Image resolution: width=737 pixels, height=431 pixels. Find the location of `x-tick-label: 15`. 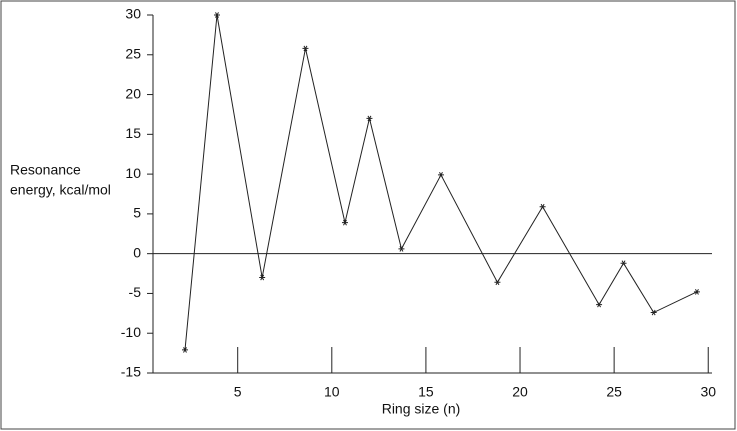

x-tick-label: 15 is located at coordinates (426, 392).